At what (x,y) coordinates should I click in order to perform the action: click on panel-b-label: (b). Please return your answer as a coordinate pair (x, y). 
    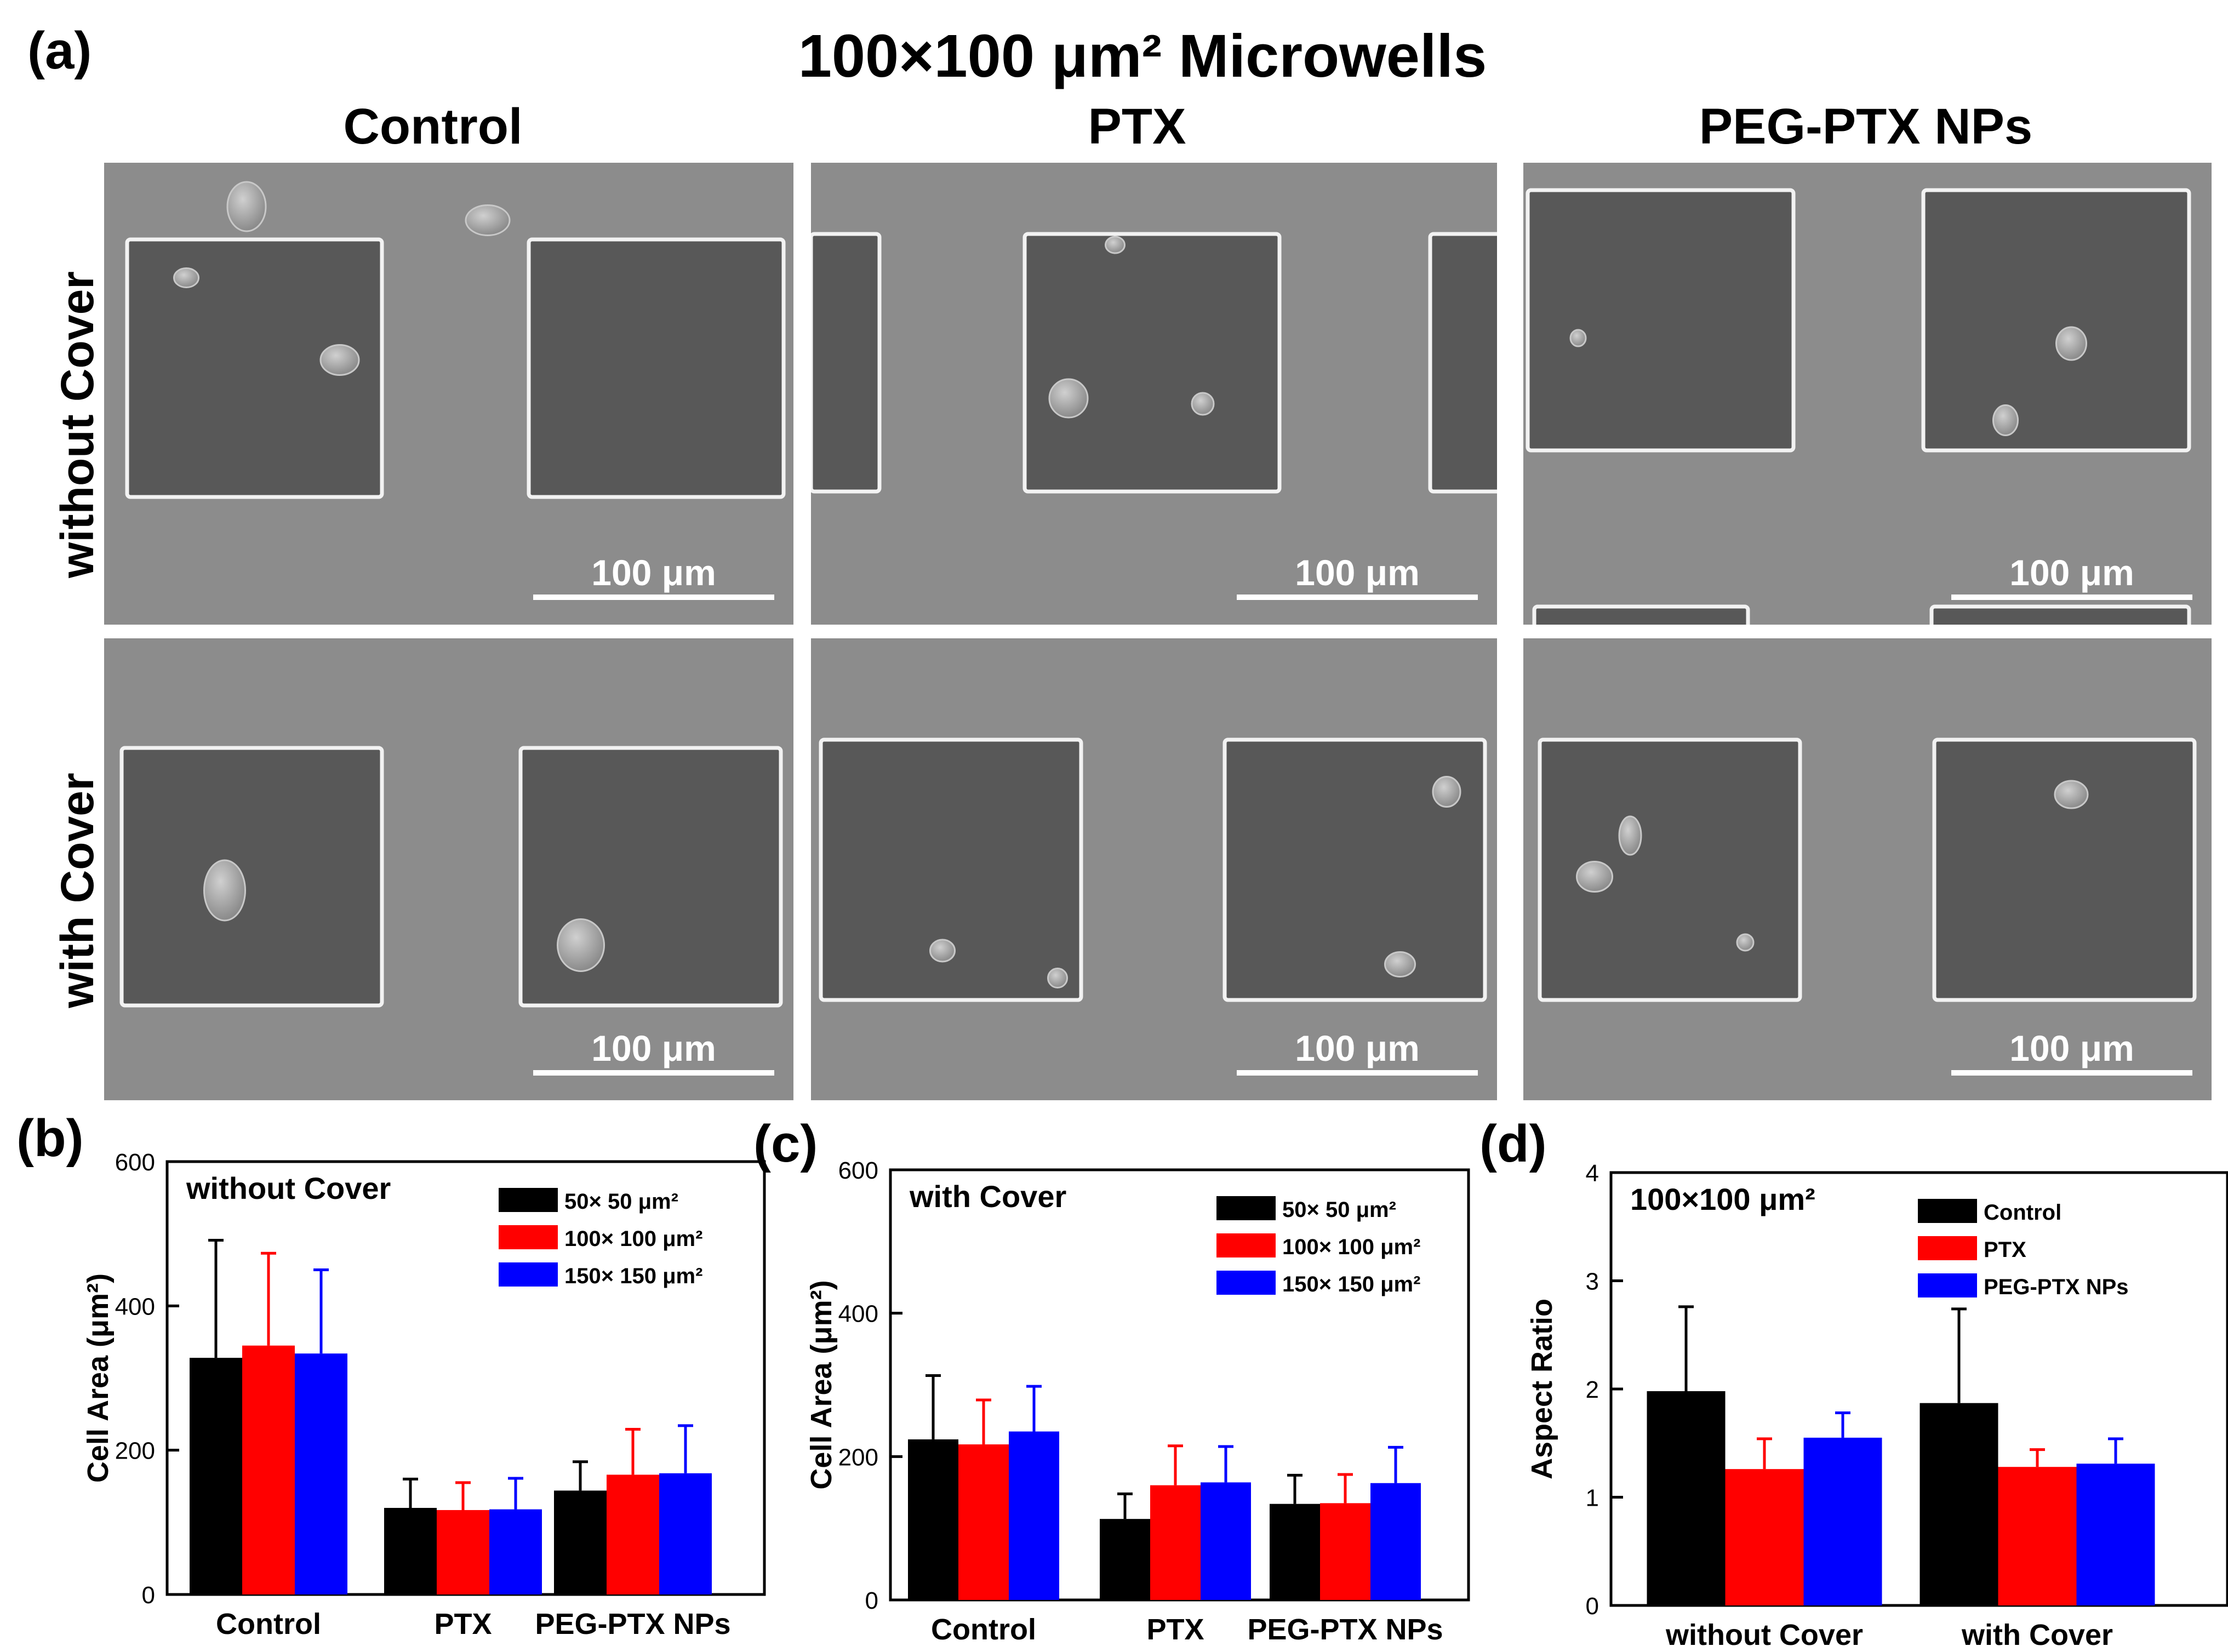
    Looking at the image, I should click on (50, 1138).